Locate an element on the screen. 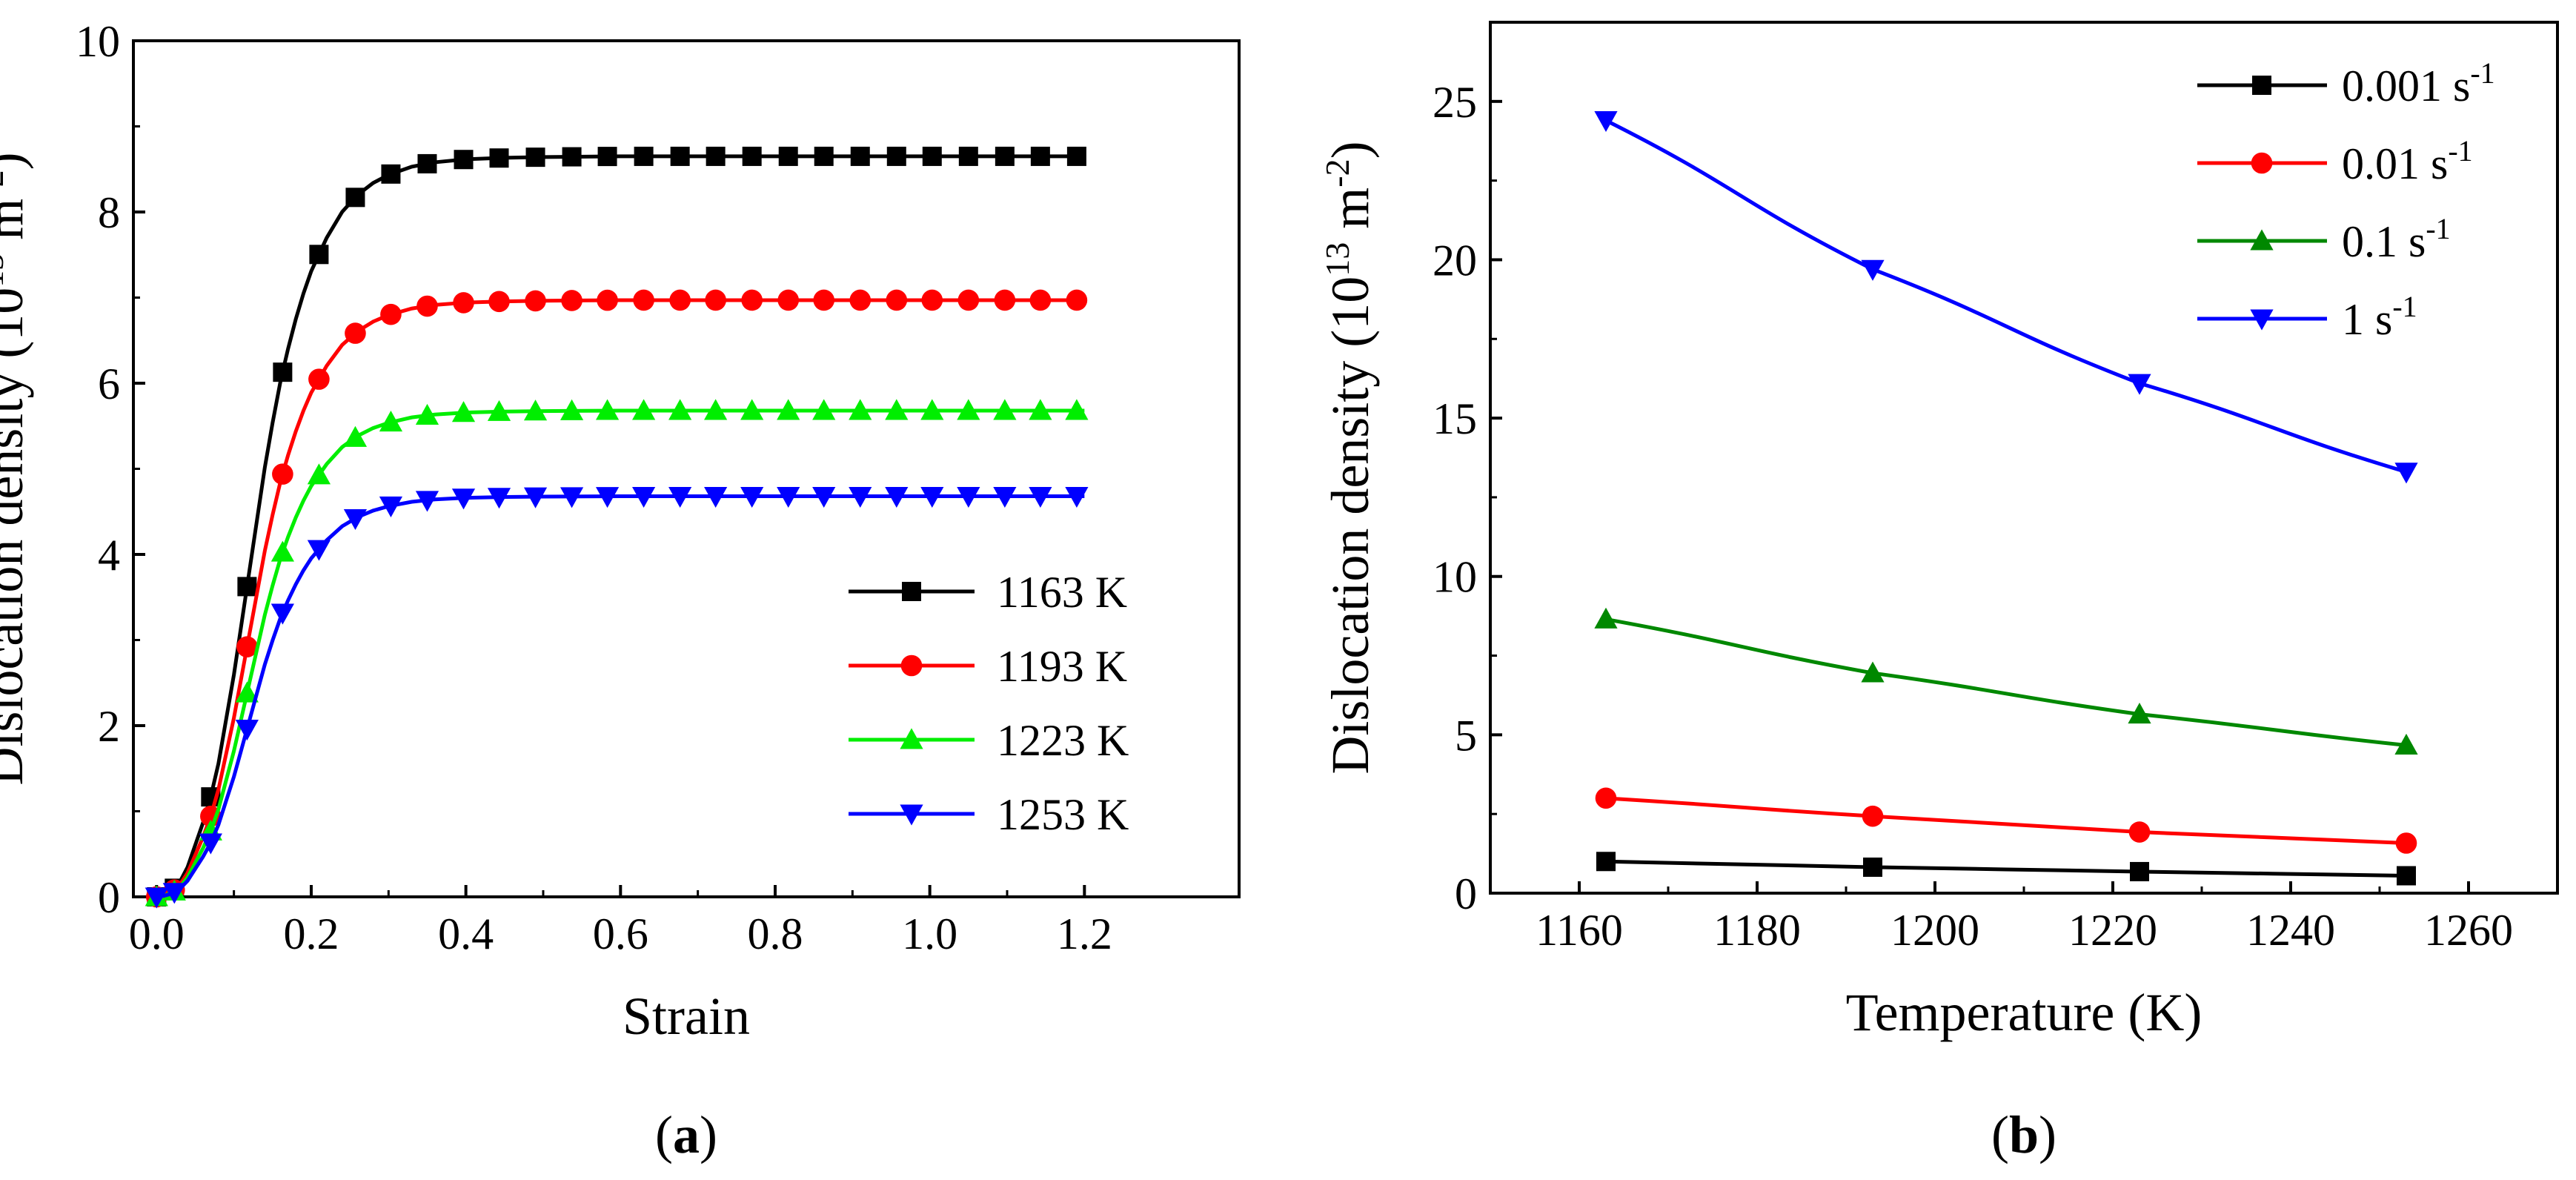  panel-b-y-tick-label: 25 is located at coordinates (1455, 103).